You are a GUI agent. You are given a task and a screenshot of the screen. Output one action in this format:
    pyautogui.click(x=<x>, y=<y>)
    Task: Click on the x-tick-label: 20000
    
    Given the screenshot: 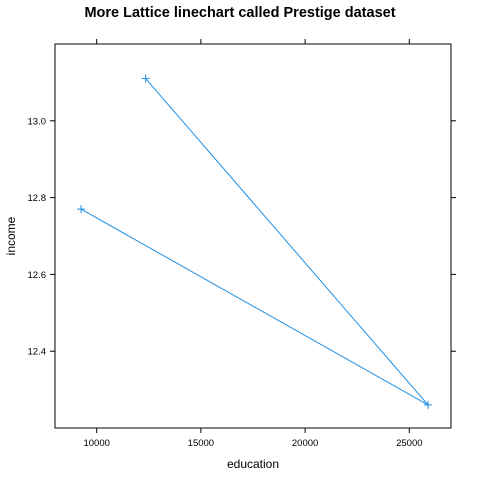 What is the action you would take?
    pyautogui.click(x=305, y=443)
    